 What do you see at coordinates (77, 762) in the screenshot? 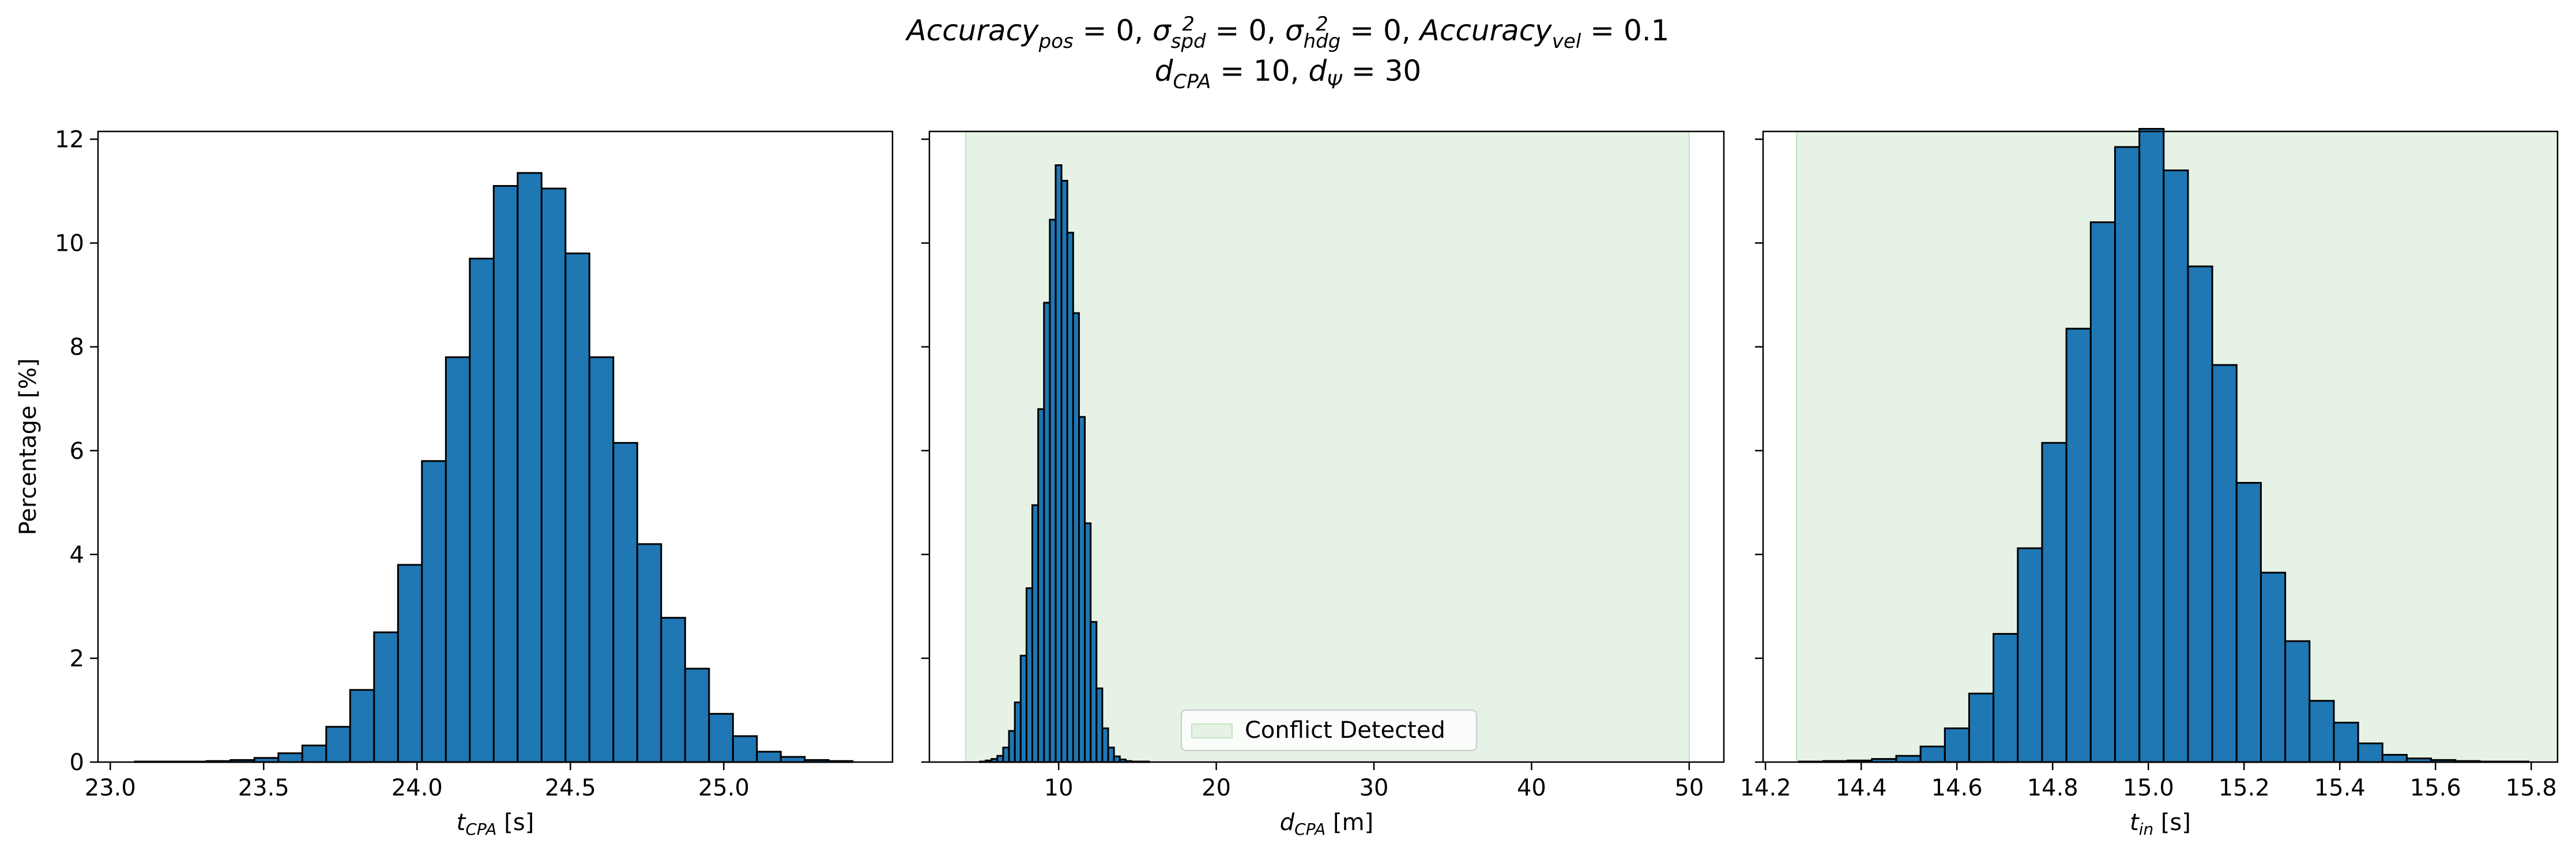
I see `y-tick-label: 0` at bounding box center [77, 762].